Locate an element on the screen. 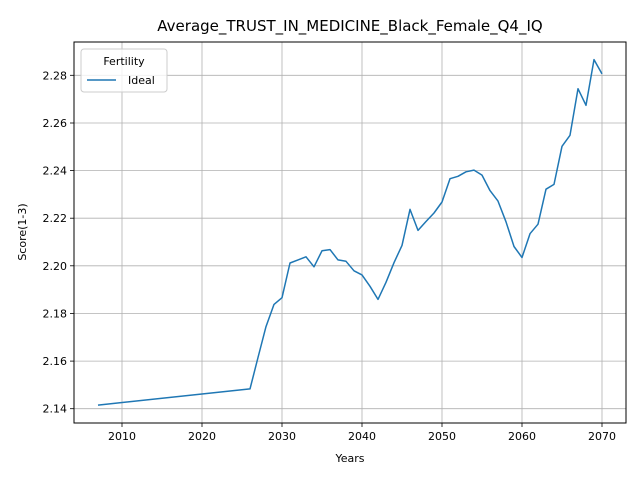  legend-title: Fertility is located at coordinates (124, 61).